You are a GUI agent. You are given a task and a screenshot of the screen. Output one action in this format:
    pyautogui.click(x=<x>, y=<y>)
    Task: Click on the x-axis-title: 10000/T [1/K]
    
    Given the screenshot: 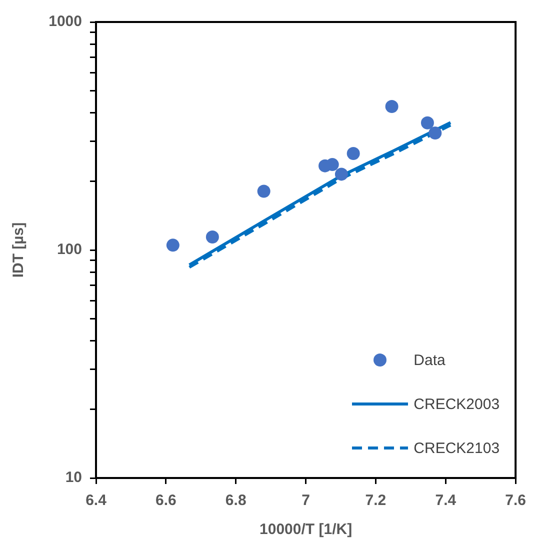 What is the action you would take?
    pyautogui.click(x=306, y=529)
    